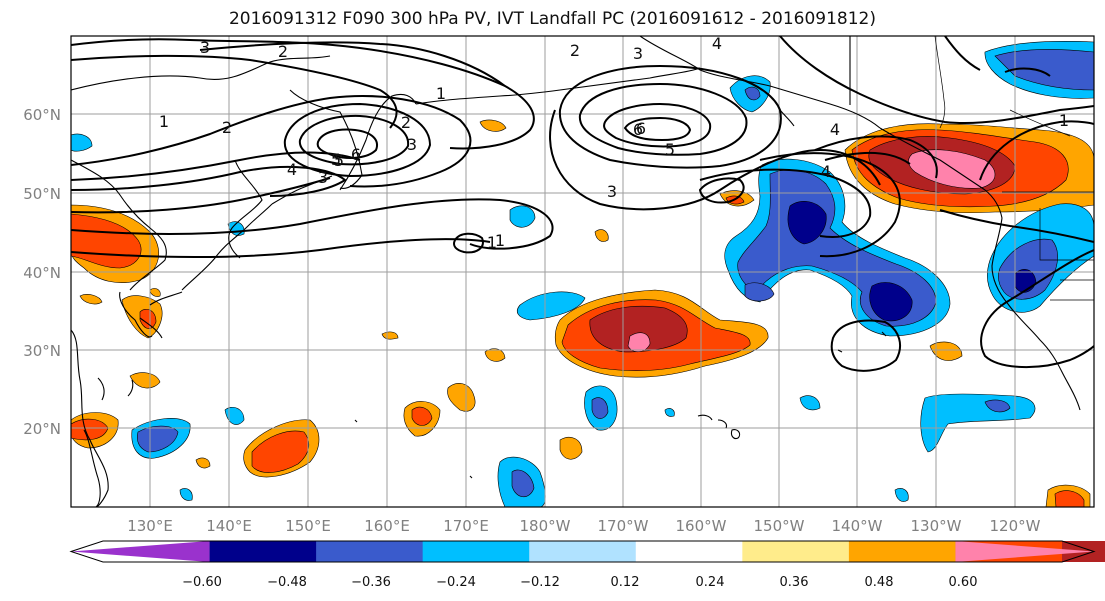 This screenshot has height=601, width=1105. I want to click on colorbar-outline, so click(582, 551).